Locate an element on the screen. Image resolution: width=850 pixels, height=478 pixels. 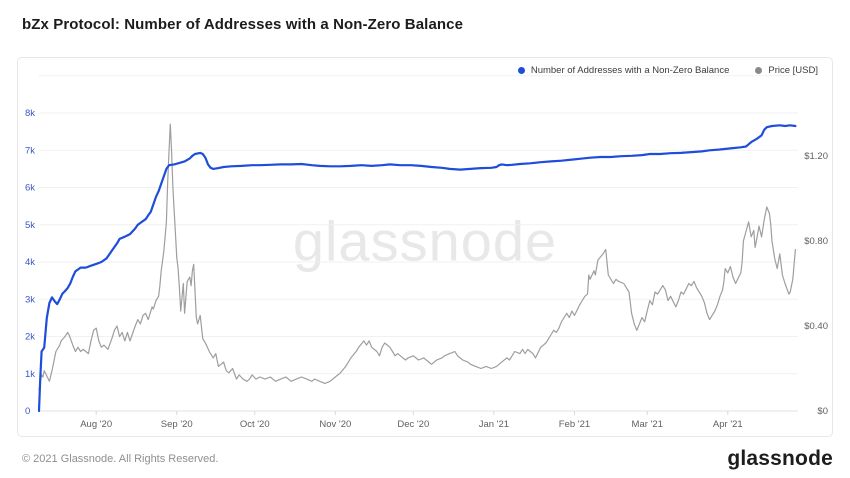
right-axis-tick-label: $0.80 is located at coordinates (816, 241).